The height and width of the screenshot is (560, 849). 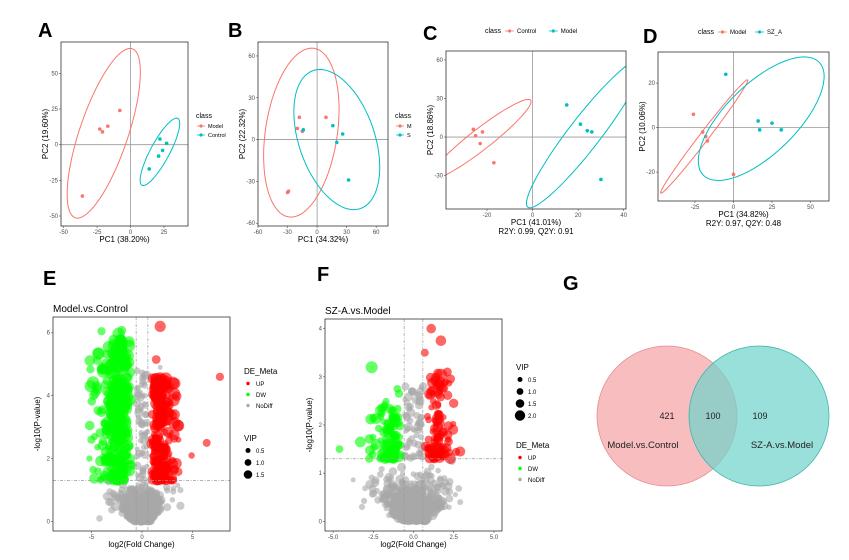 I want to click on x-tick-label: -60, so click(x=258, y=233).